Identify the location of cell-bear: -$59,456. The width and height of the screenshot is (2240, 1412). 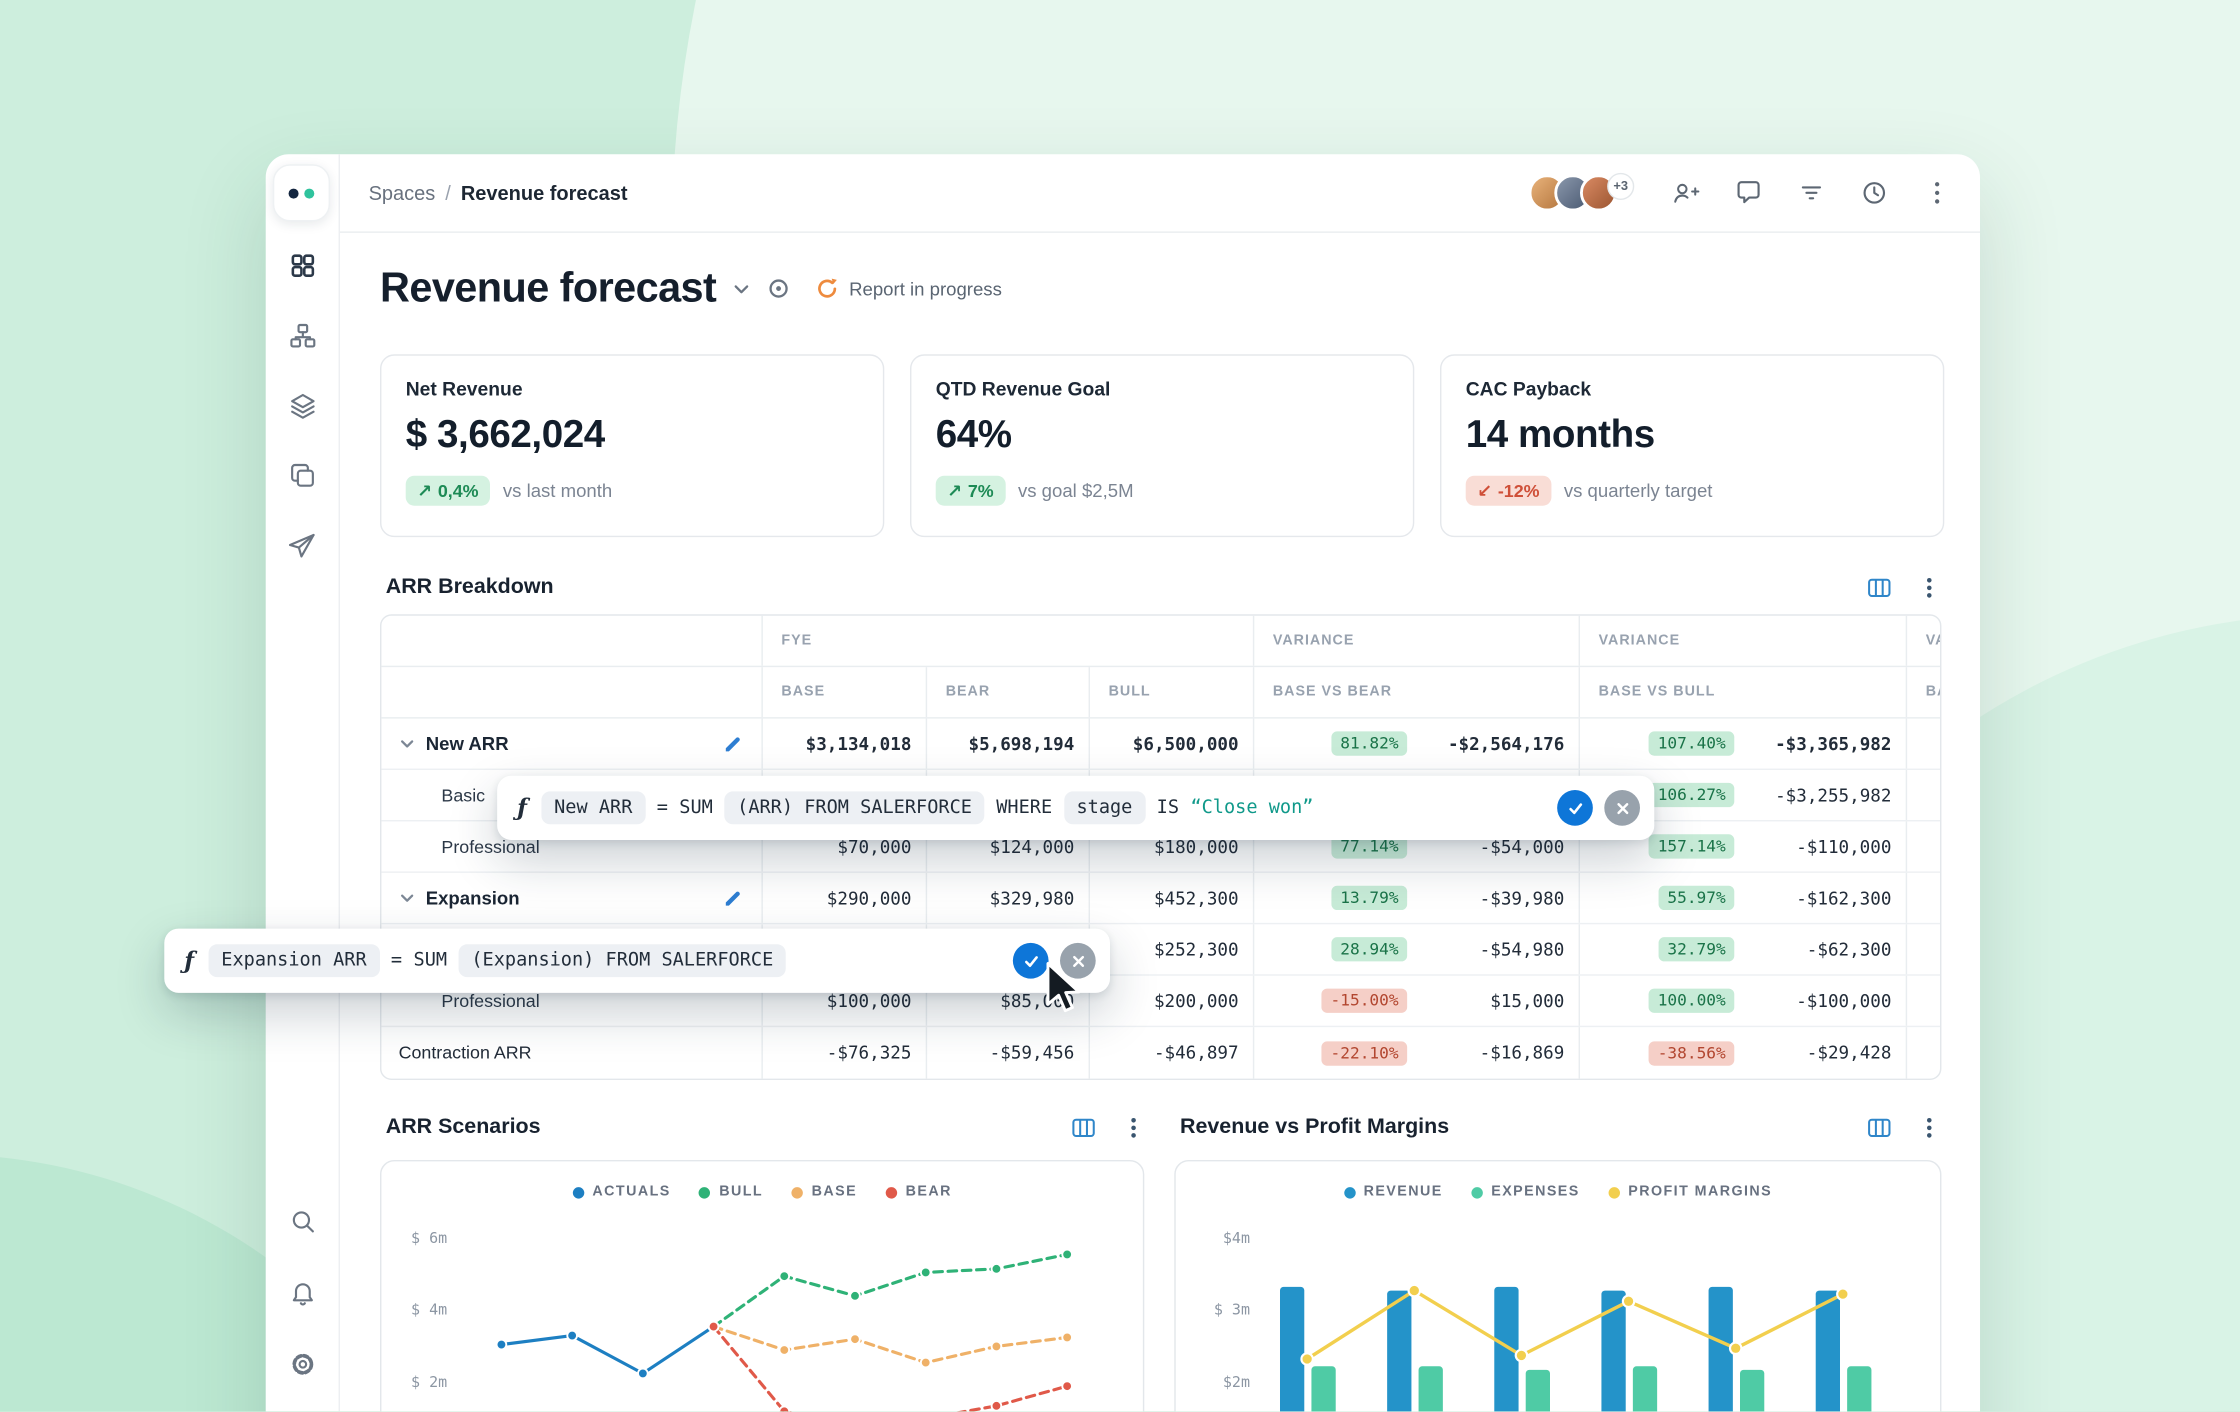
(1008, 1053).